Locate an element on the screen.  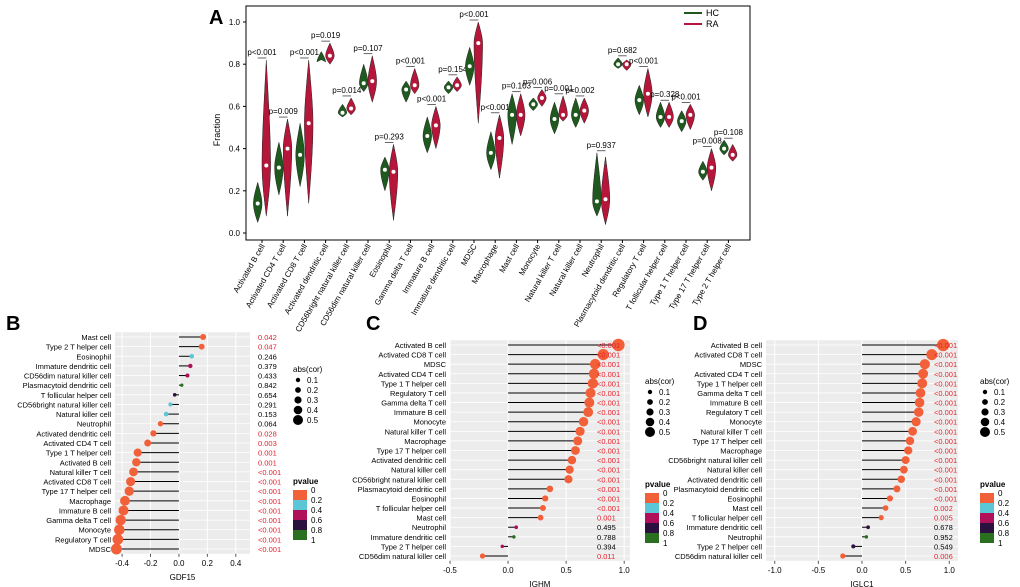
pvalue-label: p=0.001 is located at coordinates (559, 88).